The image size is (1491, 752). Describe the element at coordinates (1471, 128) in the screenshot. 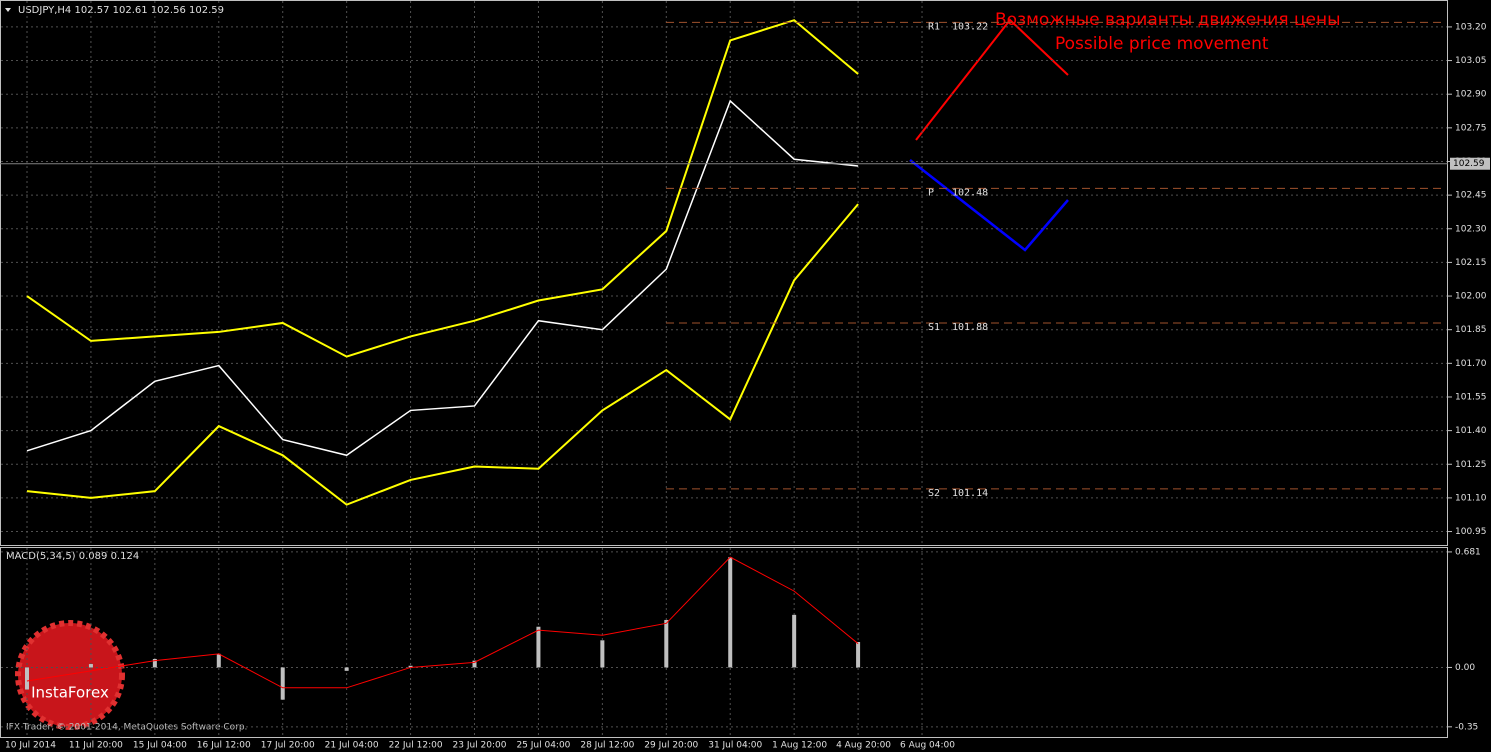

I see `y-tick-label: 102.75` at that location.